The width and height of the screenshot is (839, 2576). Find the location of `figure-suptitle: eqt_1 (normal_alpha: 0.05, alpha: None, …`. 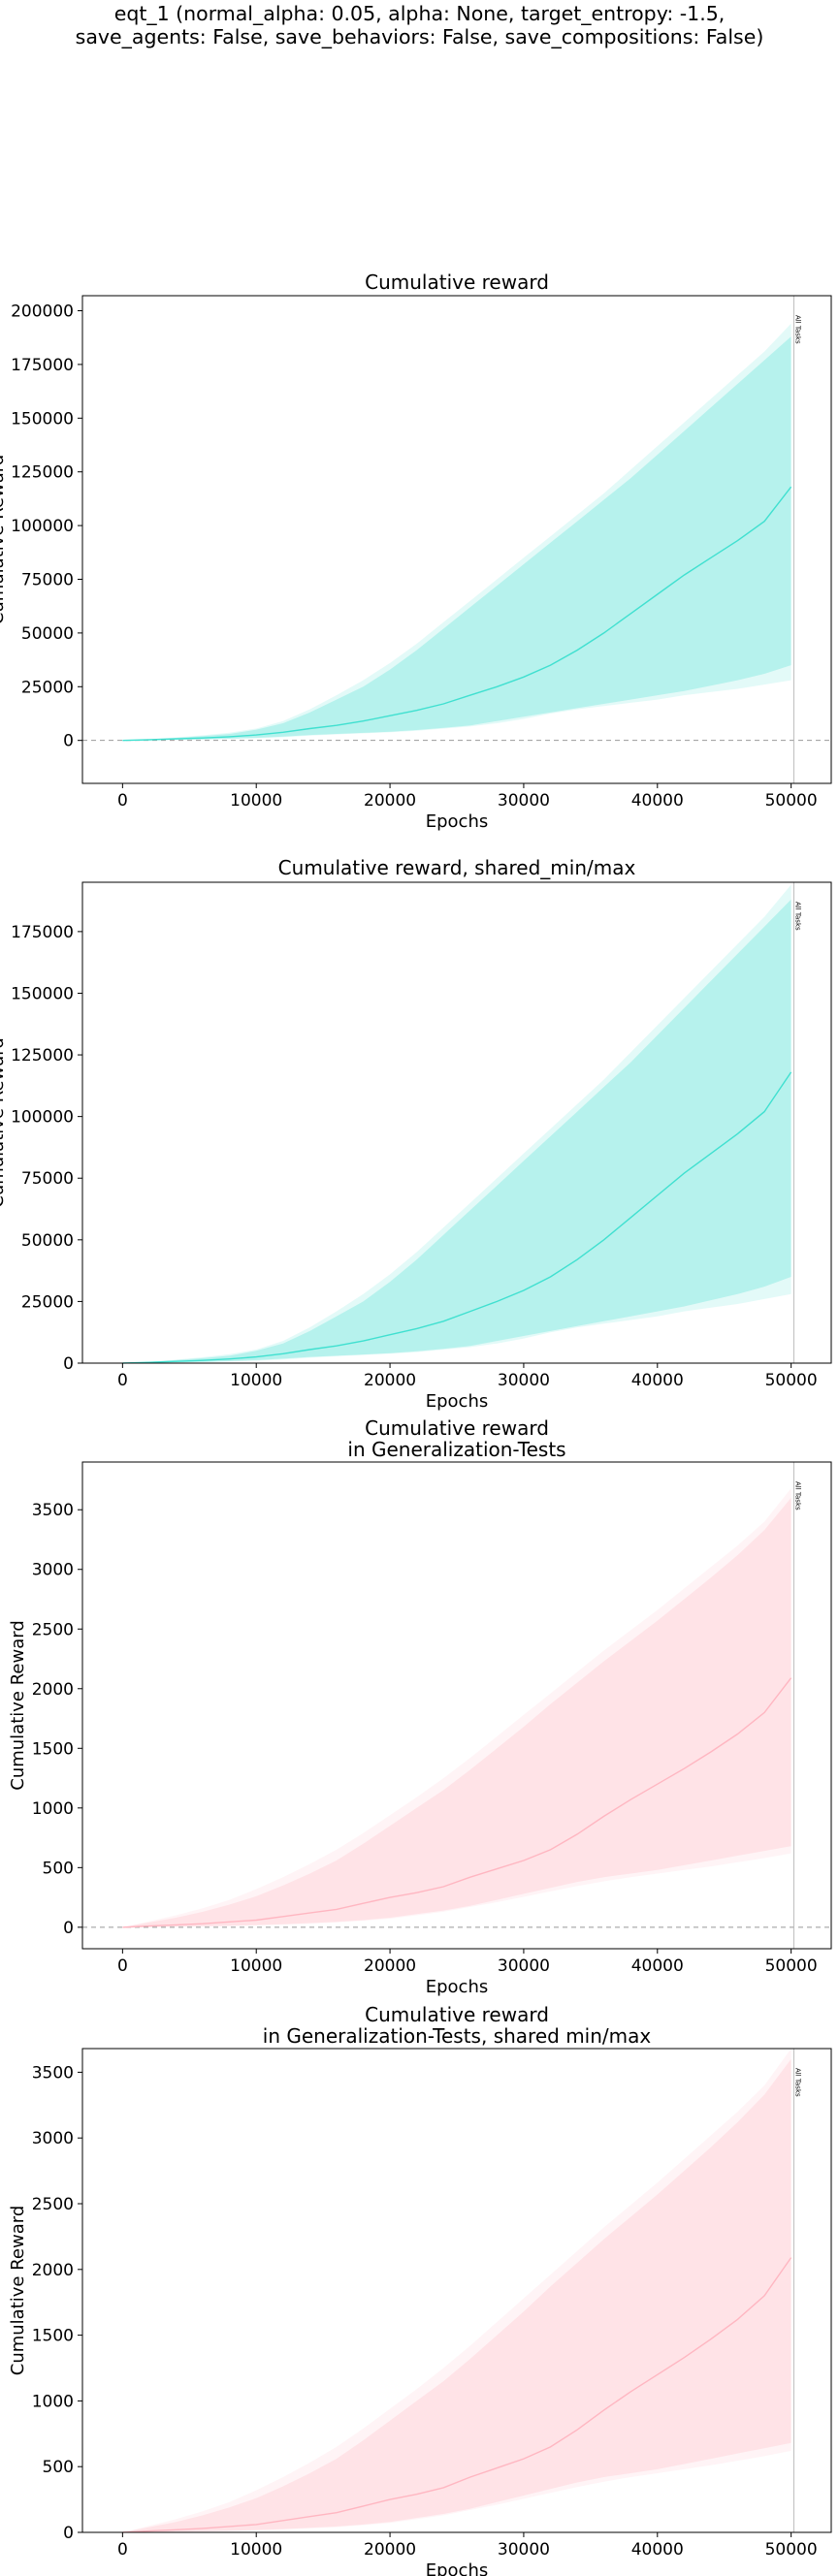

figure-suptitle: eqt_1 (normal_alpha: 0.05, alpha: None, … is located at coordinates (419, 25).